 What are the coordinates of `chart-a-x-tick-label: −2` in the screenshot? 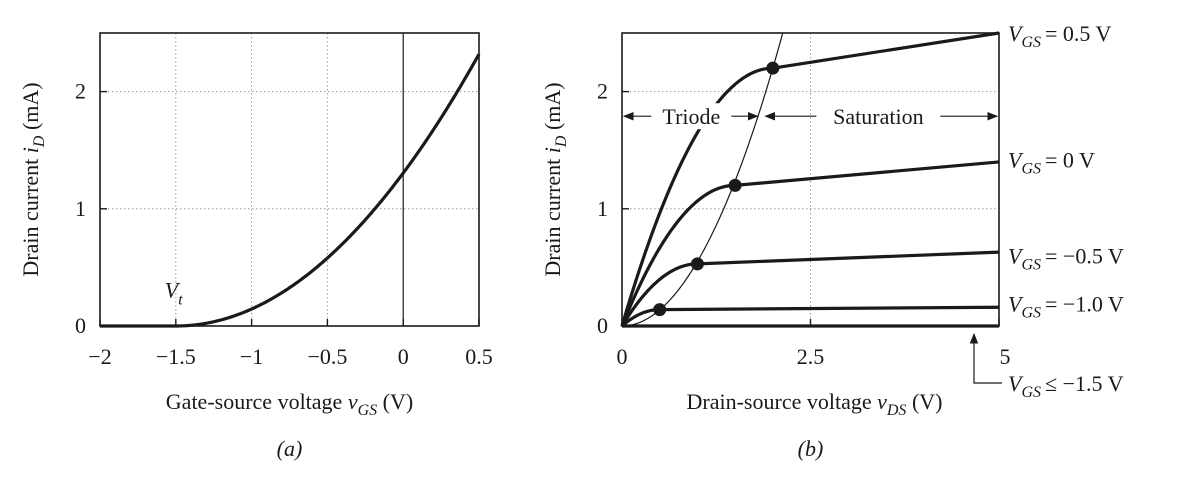 It's located at (99, 356).